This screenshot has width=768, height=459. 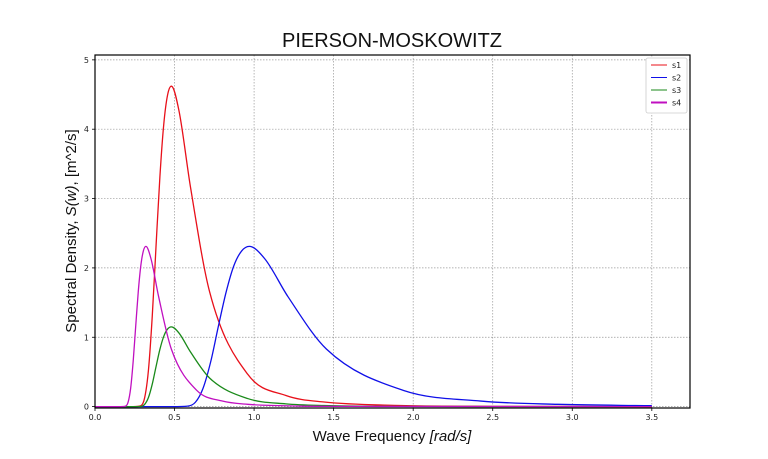 I want to click on x-tick-label: 0.5, so click(x=174, y=417).